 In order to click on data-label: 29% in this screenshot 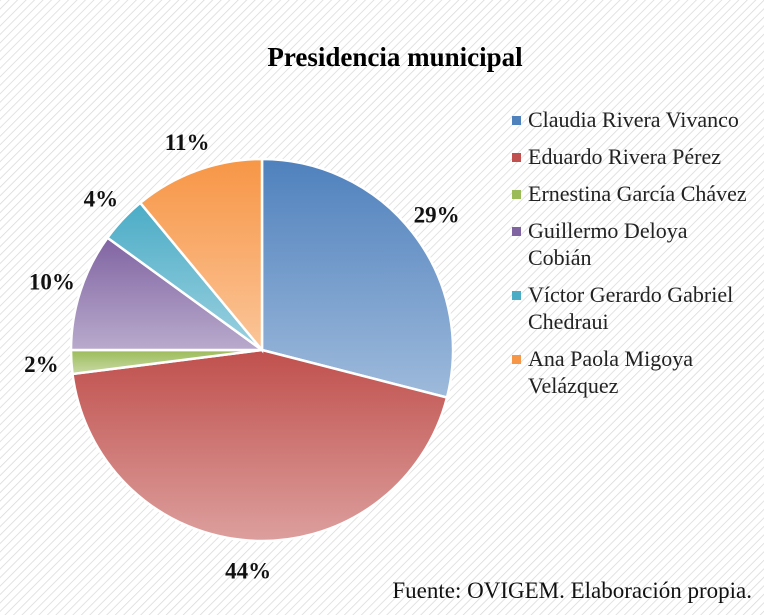, I will do `click(437, 215)`.